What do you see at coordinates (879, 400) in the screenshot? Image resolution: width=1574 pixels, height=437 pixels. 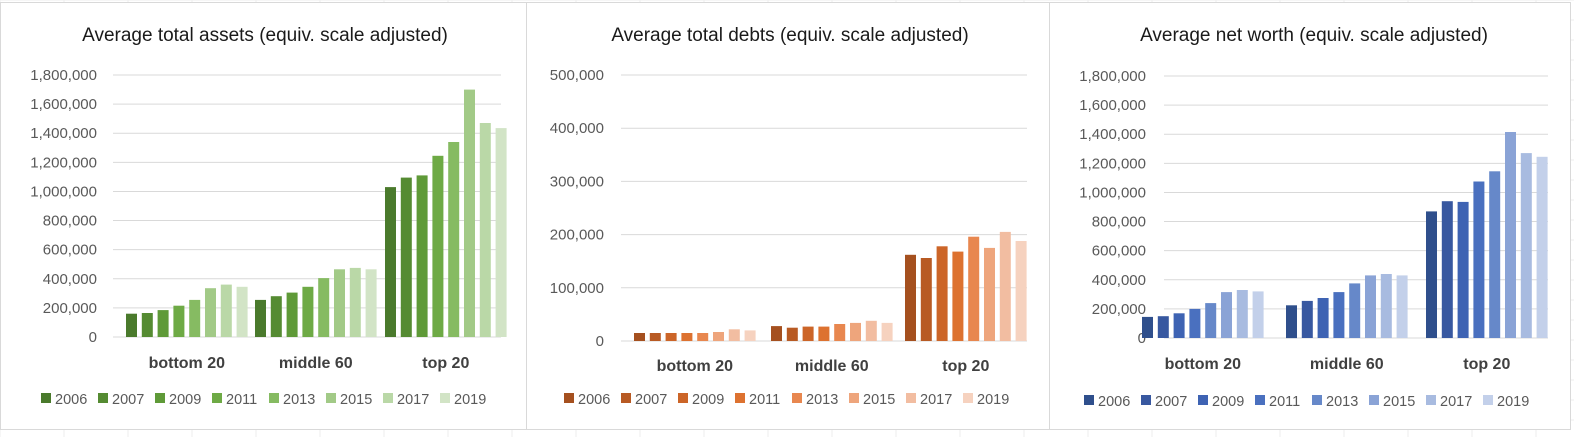 I see `debts-legend-label-2015: 2015` at bounding box center [879, 400].